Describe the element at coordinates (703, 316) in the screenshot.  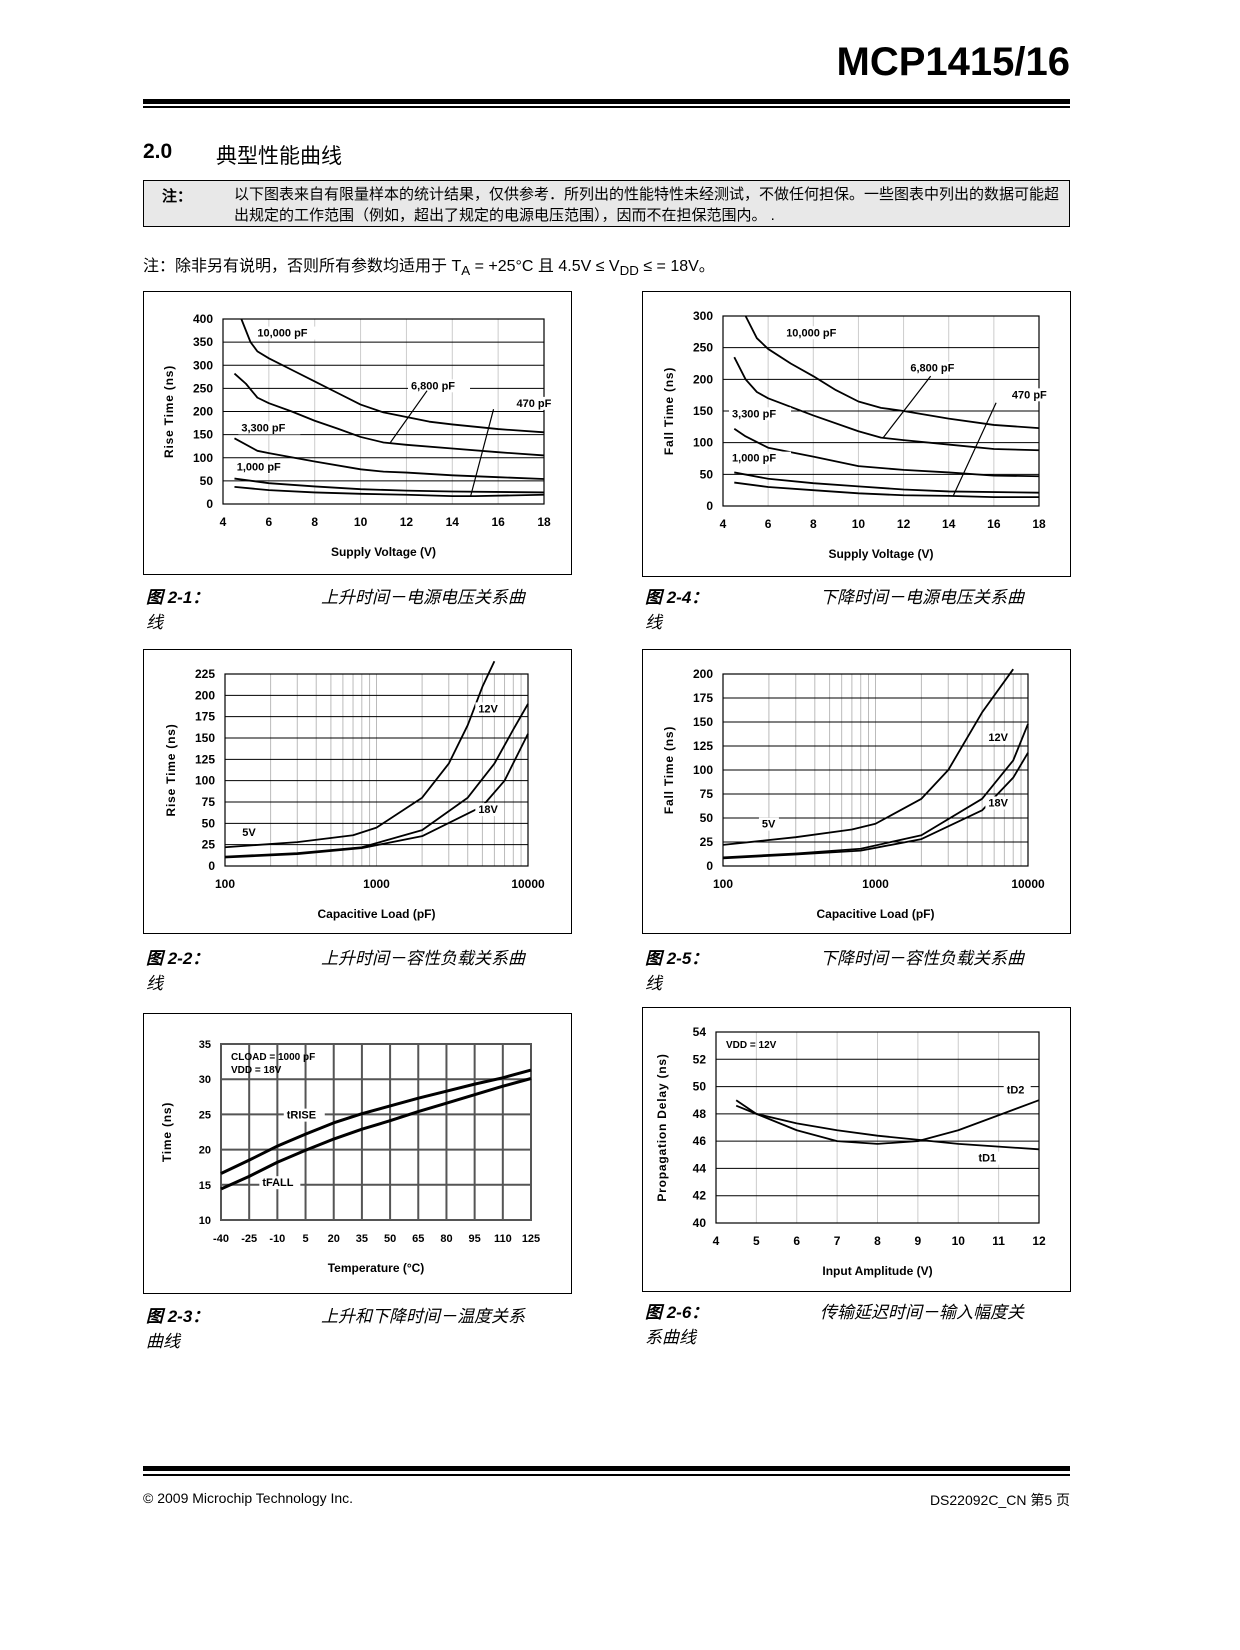
I see `y-tick-label: 300` at that location.